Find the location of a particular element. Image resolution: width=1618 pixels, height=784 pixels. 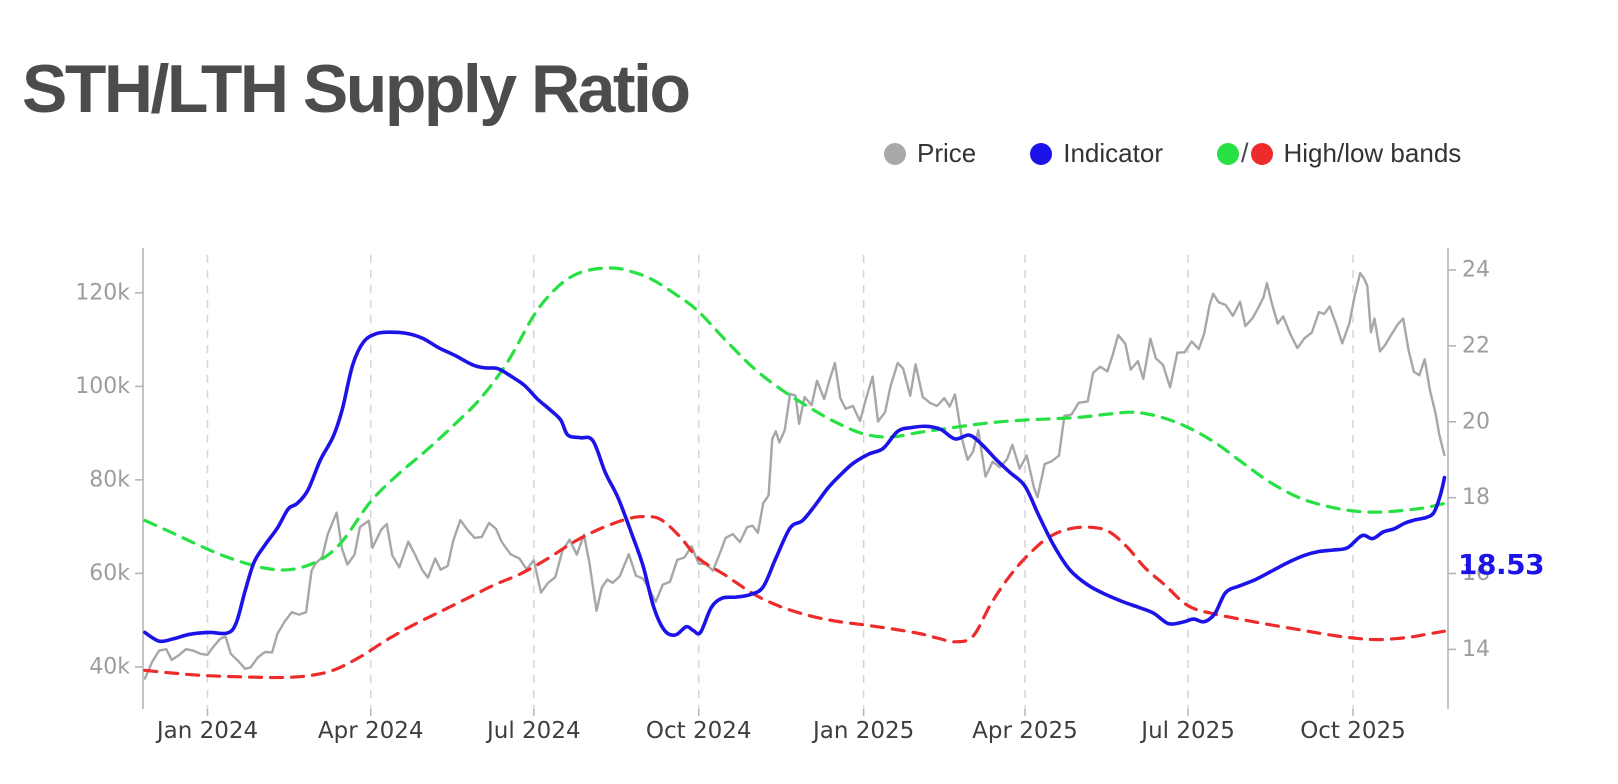

legend-item-indicator: Indicator is located at coordinates (1096, 153).